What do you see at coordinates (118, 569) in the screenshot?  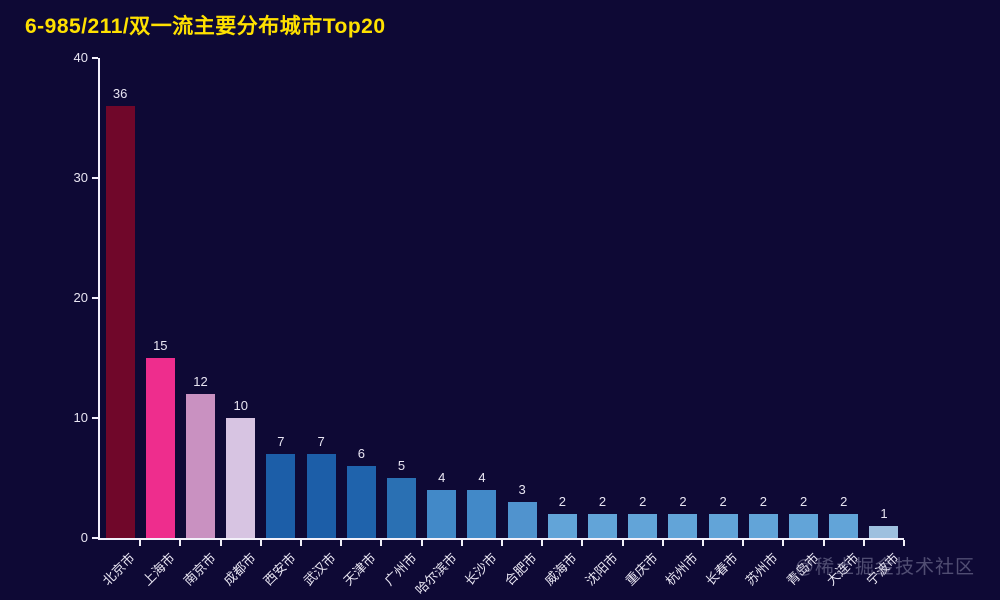 I see `x-axis-label: 北京市` at bounding box center [118, 569].